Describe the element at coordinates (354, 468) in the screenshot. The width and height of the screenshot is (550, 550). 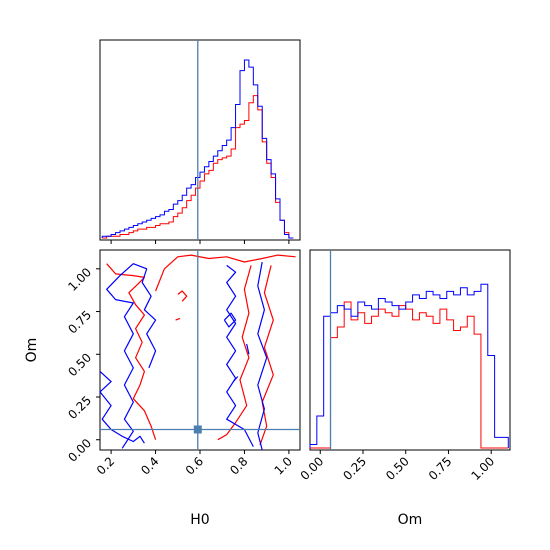
I see `om-hist-tick-label-1: 0.25` at that location.